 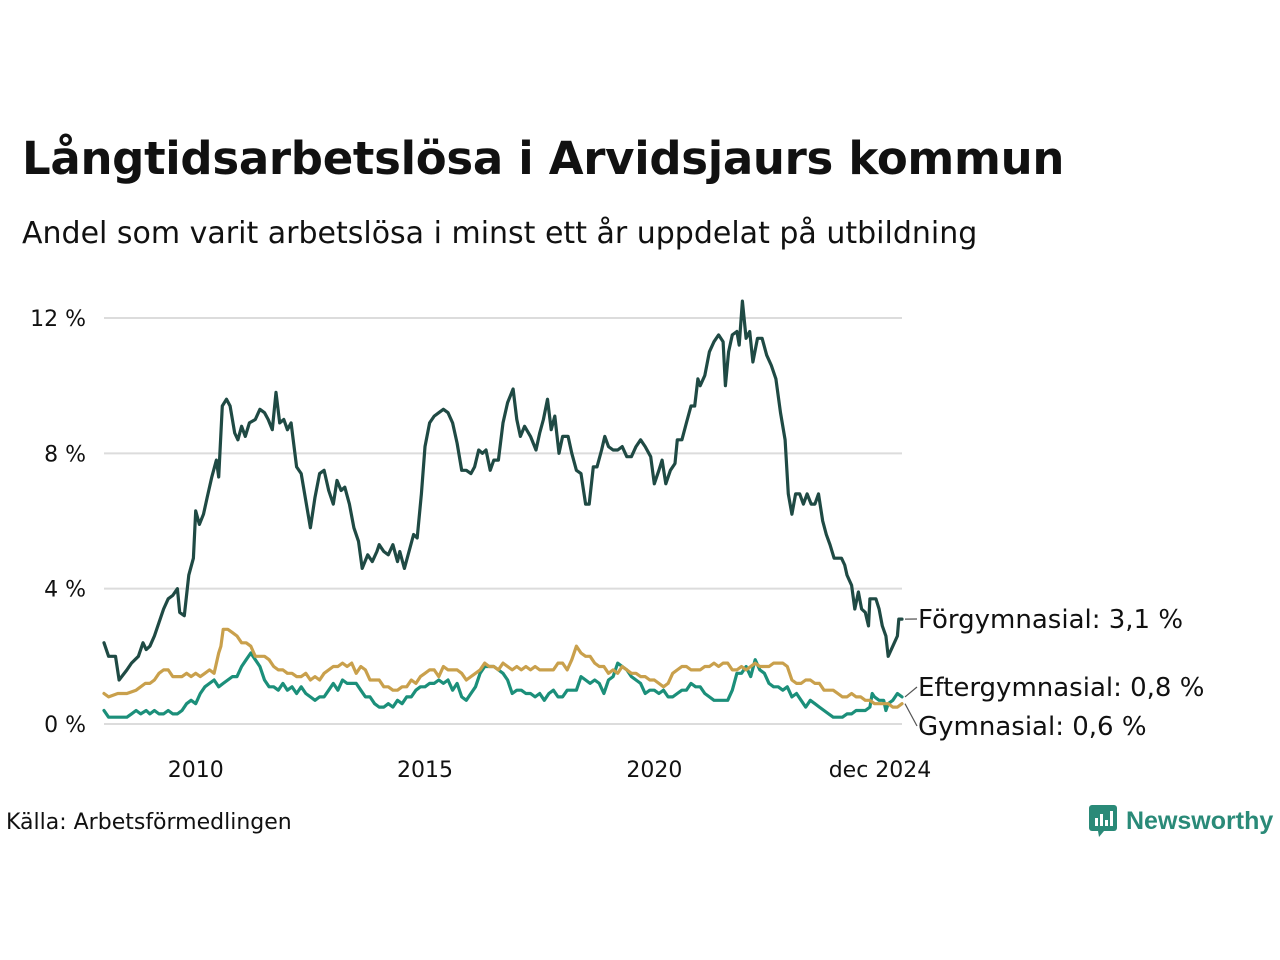 I want to click on y-tick-label: 8 %, so click(x=65, y=454).